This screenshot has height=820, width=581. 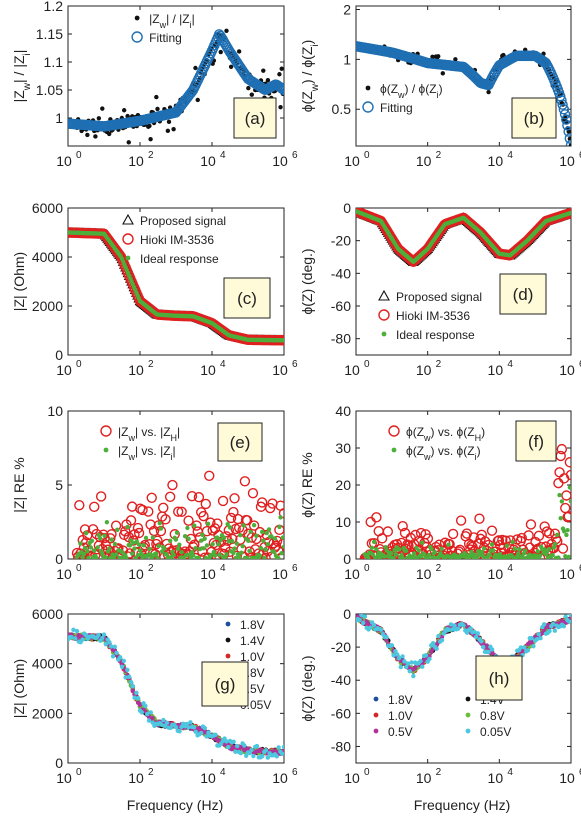 I want to click on x-tick-exponent: 0, so click(x=79, y=155).